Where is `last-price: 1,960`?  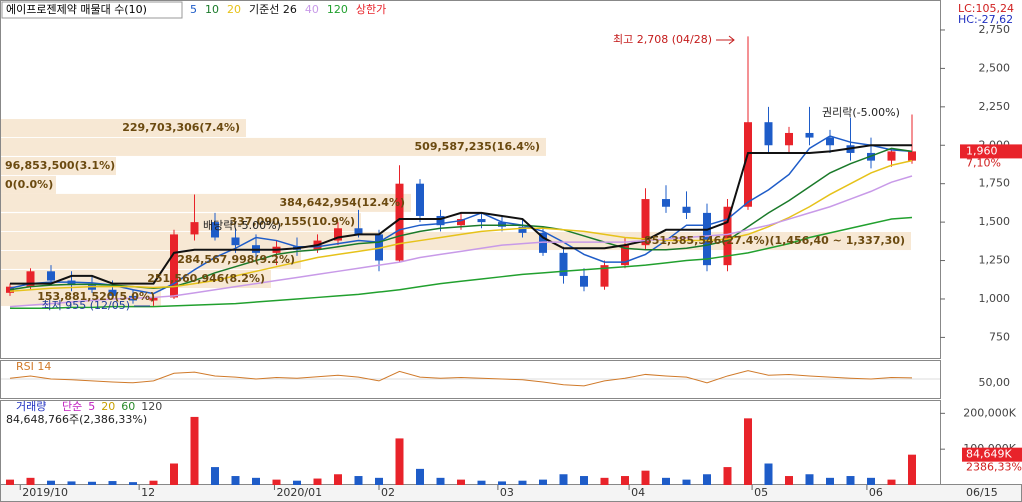
last-price: 1,960 is located at coordinates (982, 150).